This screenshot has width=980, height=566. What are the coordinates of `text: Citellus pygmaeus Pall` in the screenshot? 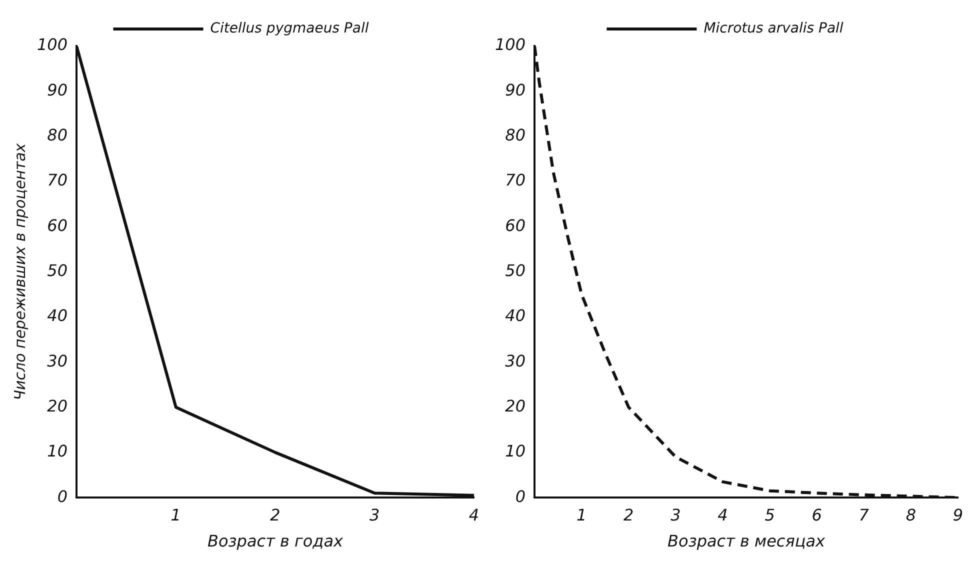 It's located at (289, 28).